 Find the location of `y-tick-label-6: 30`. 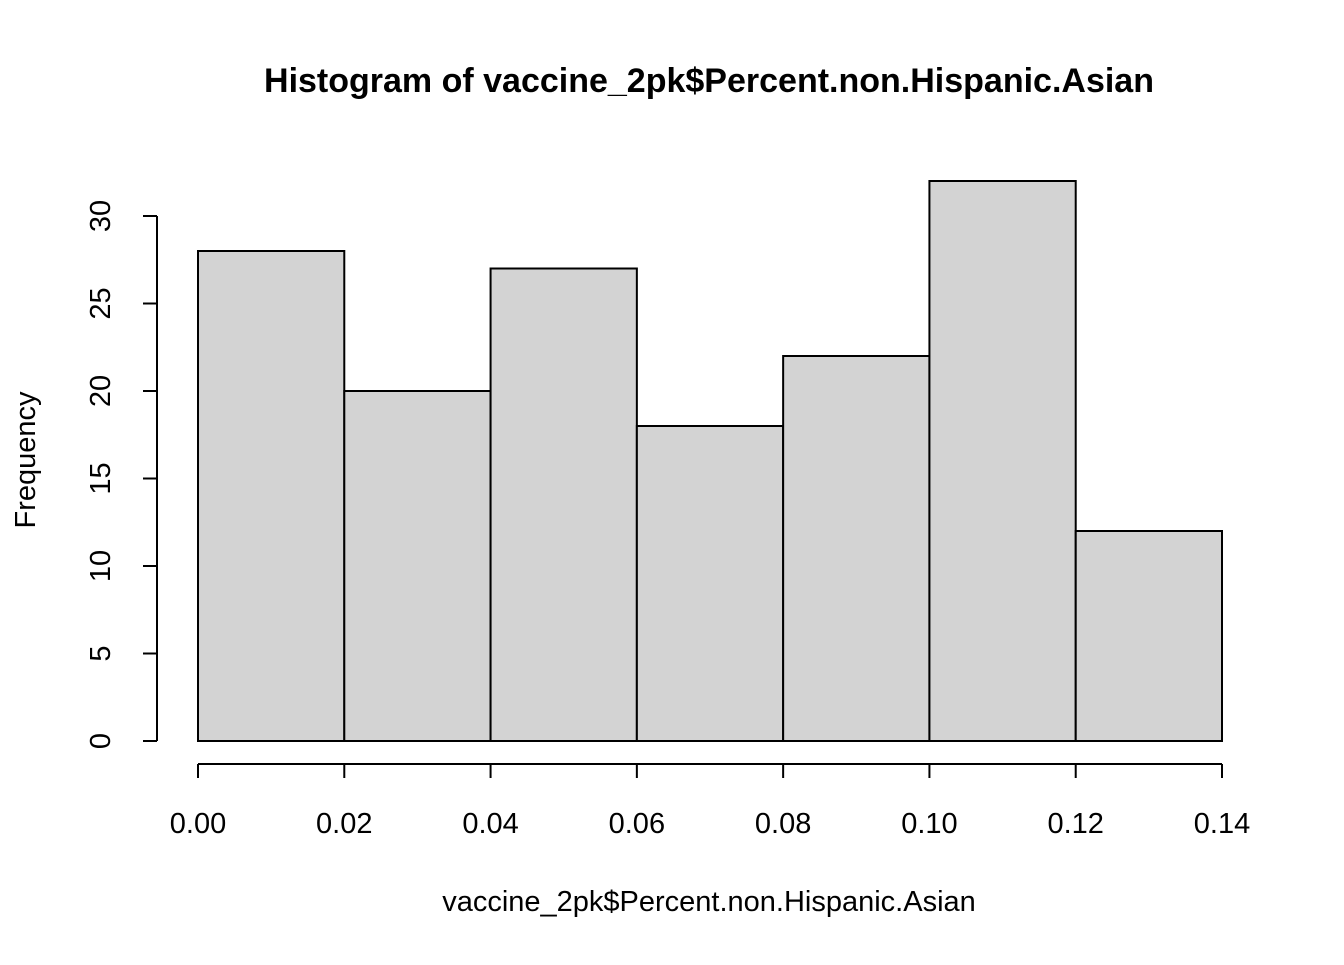

y-tick-label-6: 30 is located at coordinates (101, 216).